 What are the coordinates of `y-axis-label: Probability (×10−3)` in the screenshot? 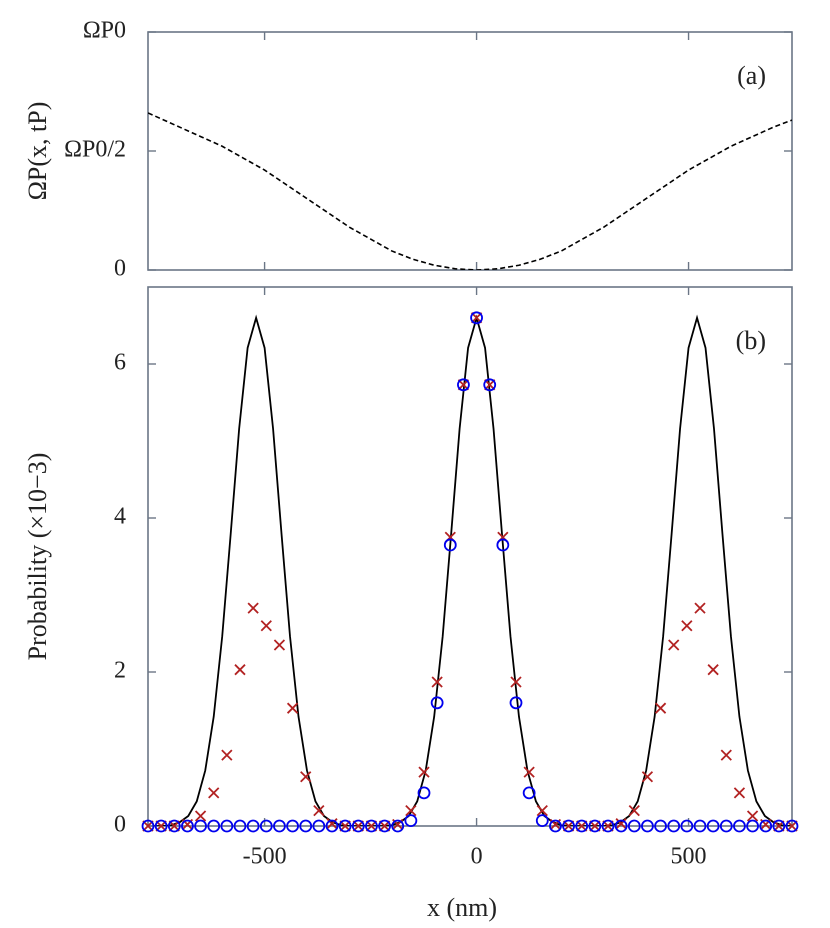 It's located at (37, 557).